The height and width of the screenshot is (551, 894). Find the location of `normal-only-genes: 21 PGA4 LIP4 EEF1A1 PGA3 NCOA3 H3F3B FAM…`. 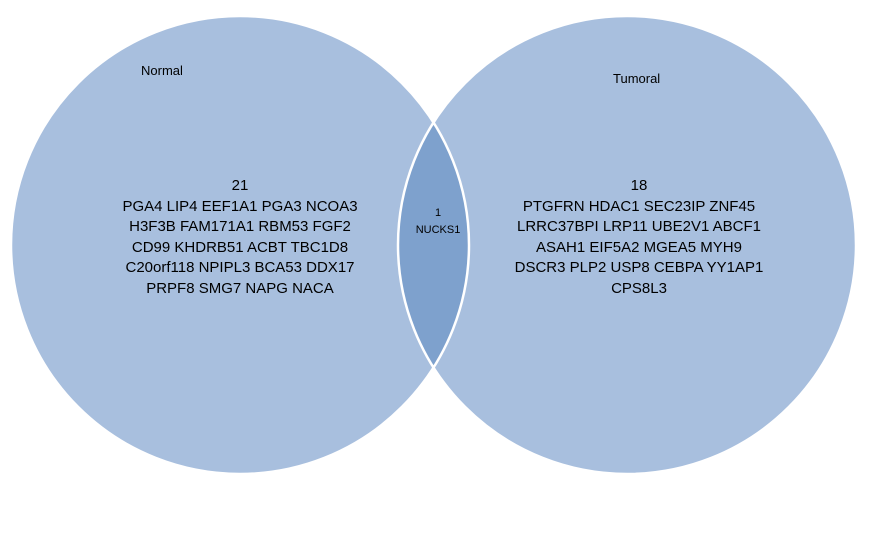

normal-only-genes: 21 PGA4 LIP4 EEF1A1 PGA3 NCOA3 H3F3B FAM… is located at coordinates (240, 237).